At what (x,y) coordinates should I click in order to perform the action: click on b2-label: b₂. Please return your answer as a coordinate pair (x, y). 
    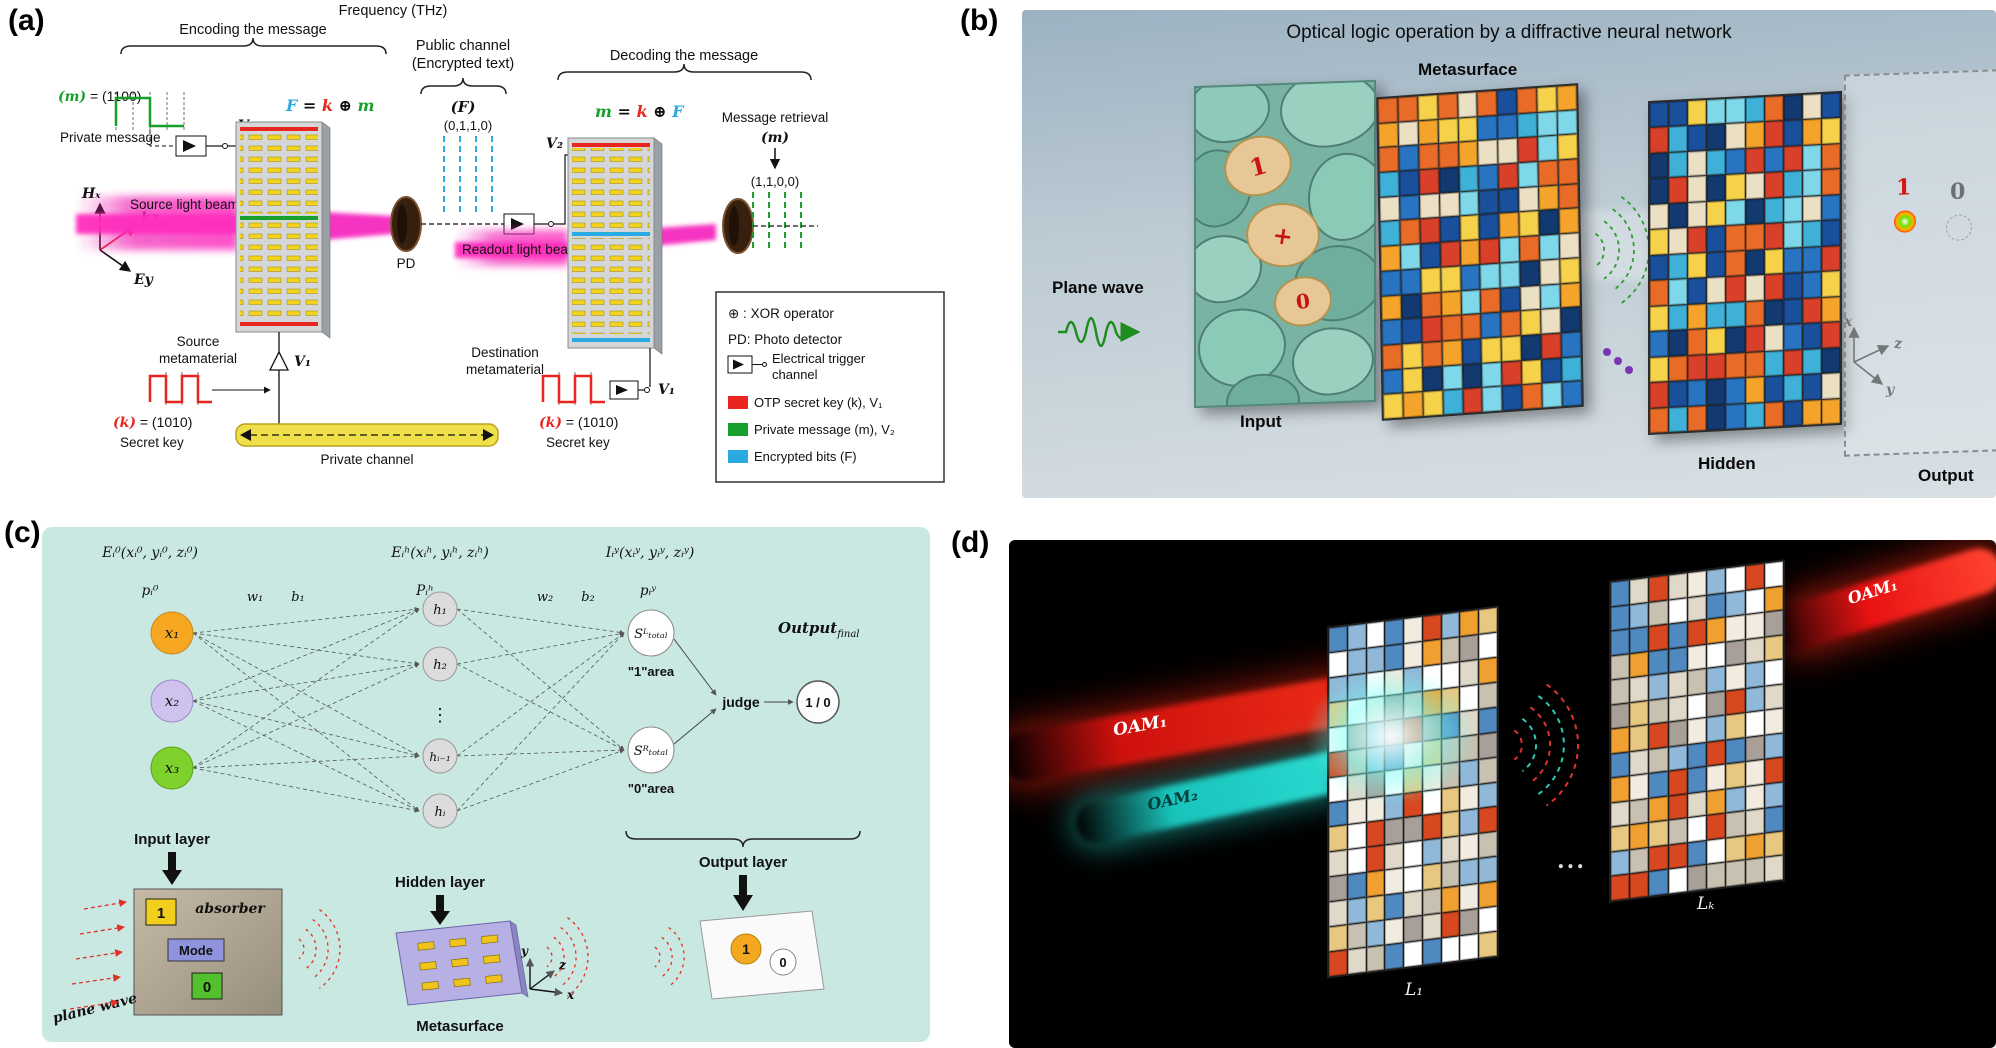
    Looking at the image, I should click on (588, 597).